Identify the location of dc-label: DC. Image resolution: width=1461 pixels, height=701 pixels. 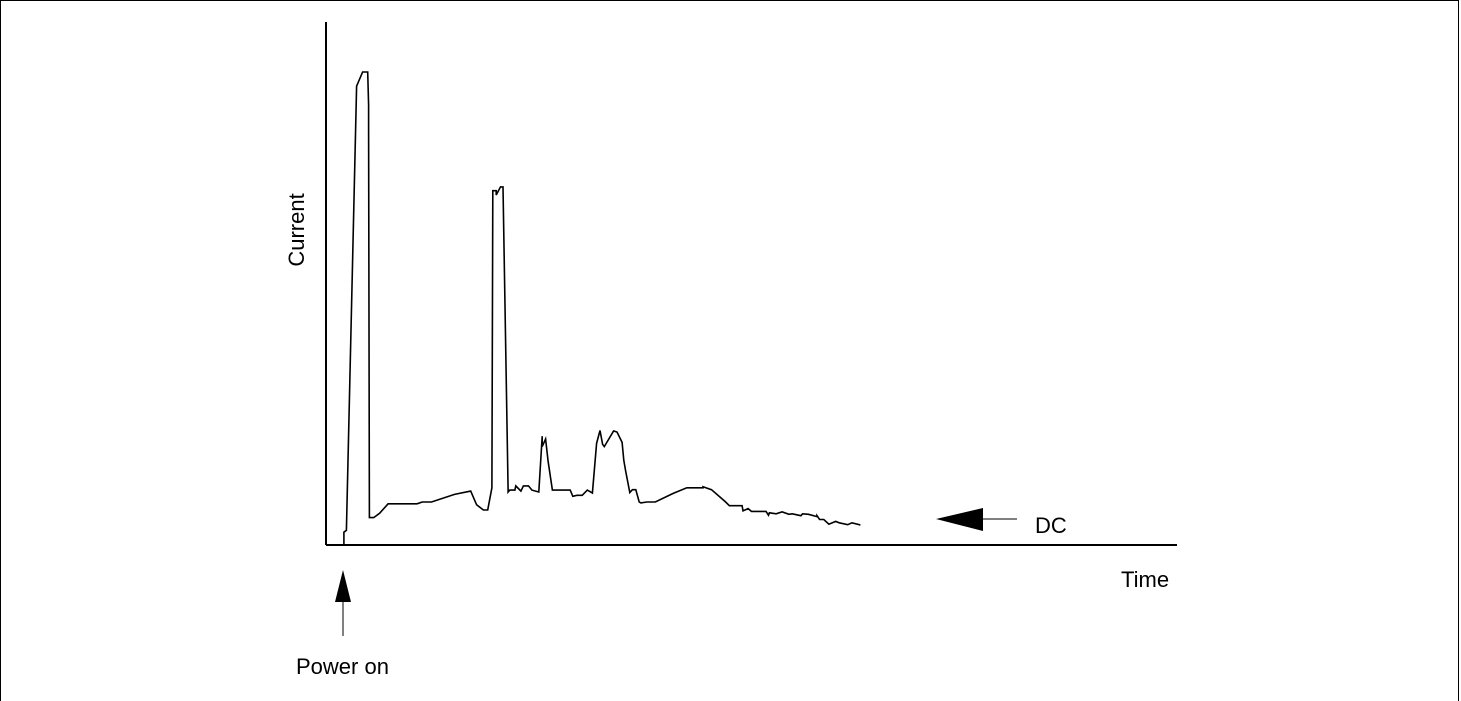
(1051, 525).